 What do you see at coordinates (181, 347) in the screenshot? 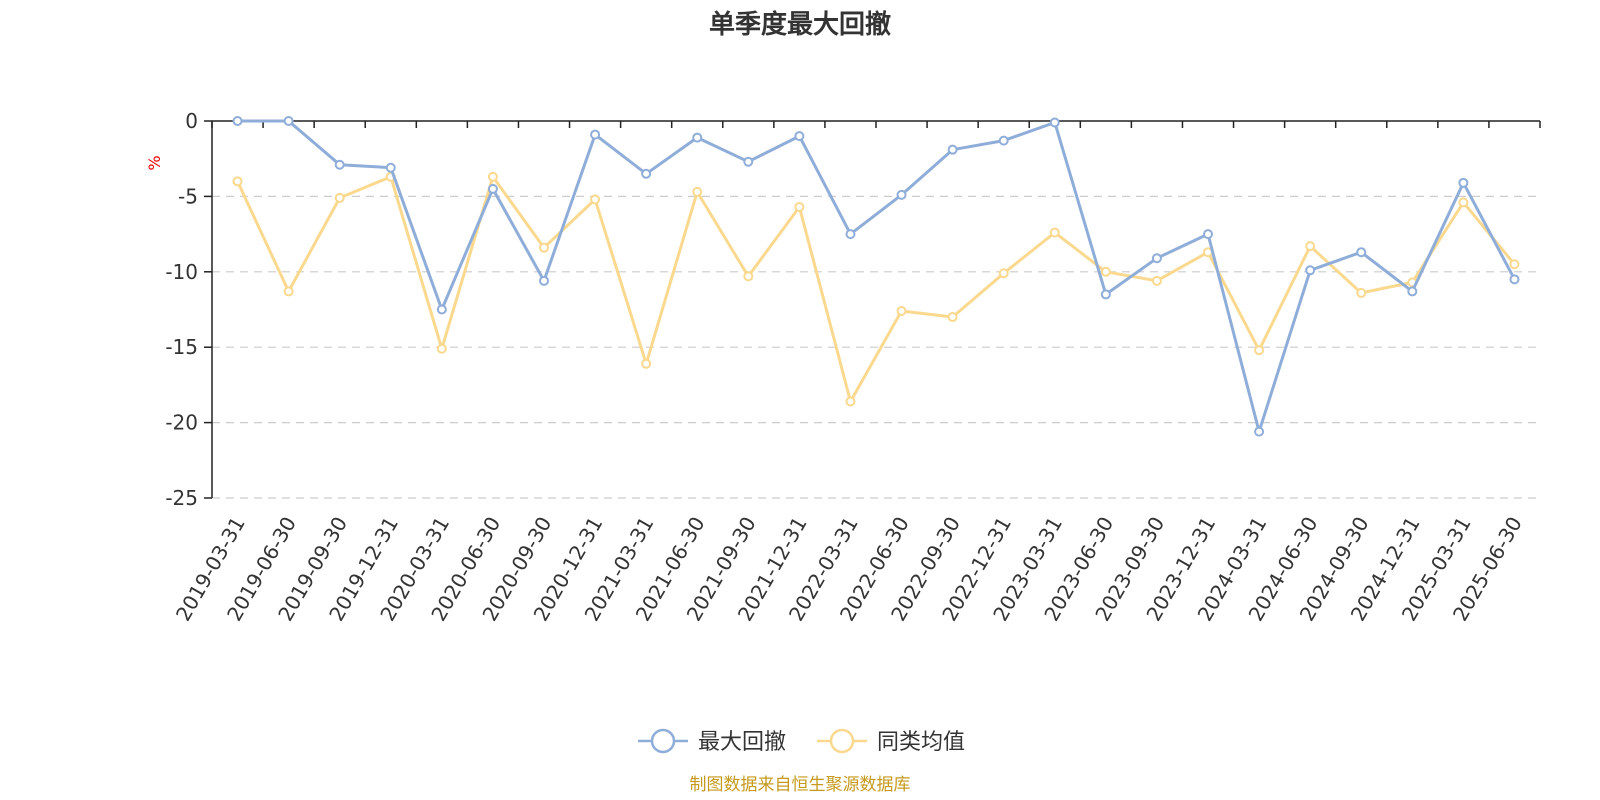
I see `y-tick-label: -15` at bounding box center [181, 347].